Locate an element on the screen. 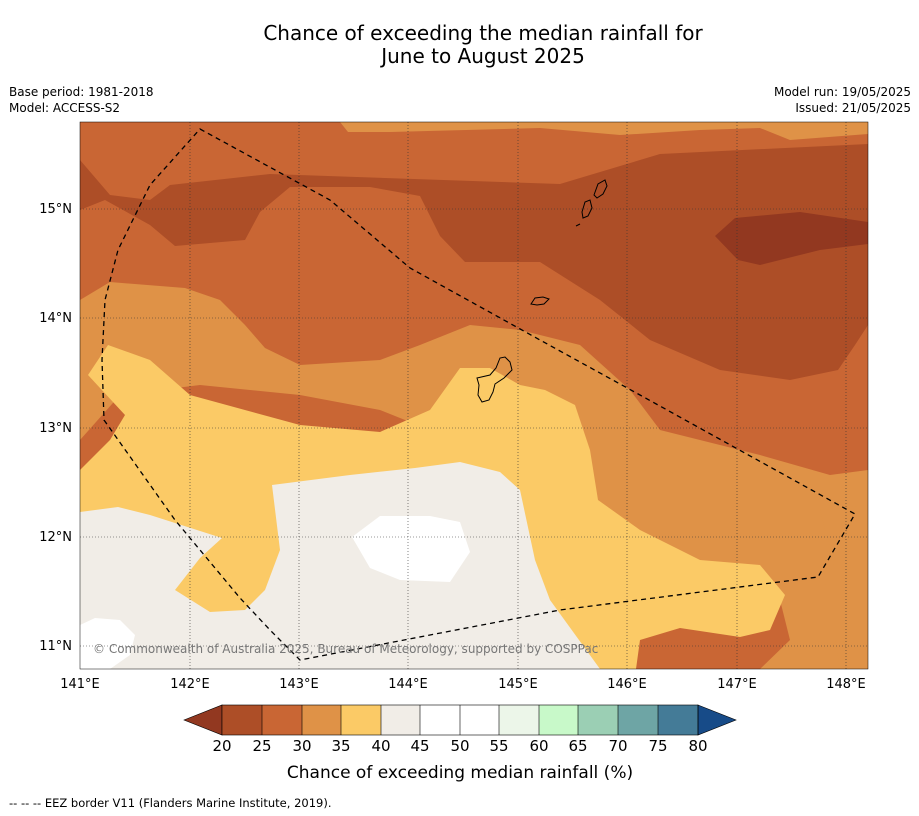  island-tinian is located at coordinates (587, 209).